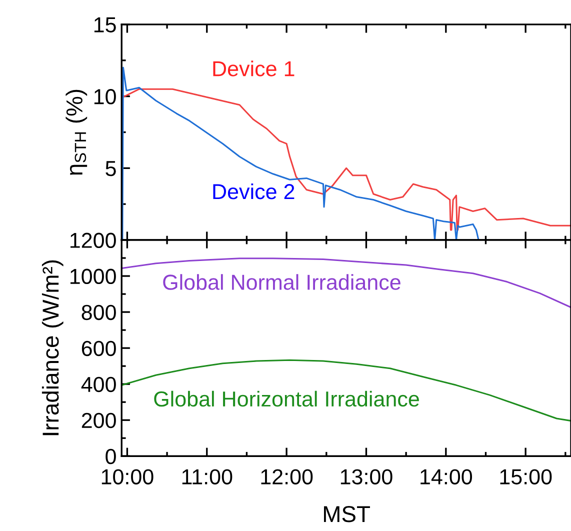 The image size is (571, 531). What do you see at coordinates (105, 96) in the screenshot?
I see `y-tick-label: 10` at bounding box center [105, 96].